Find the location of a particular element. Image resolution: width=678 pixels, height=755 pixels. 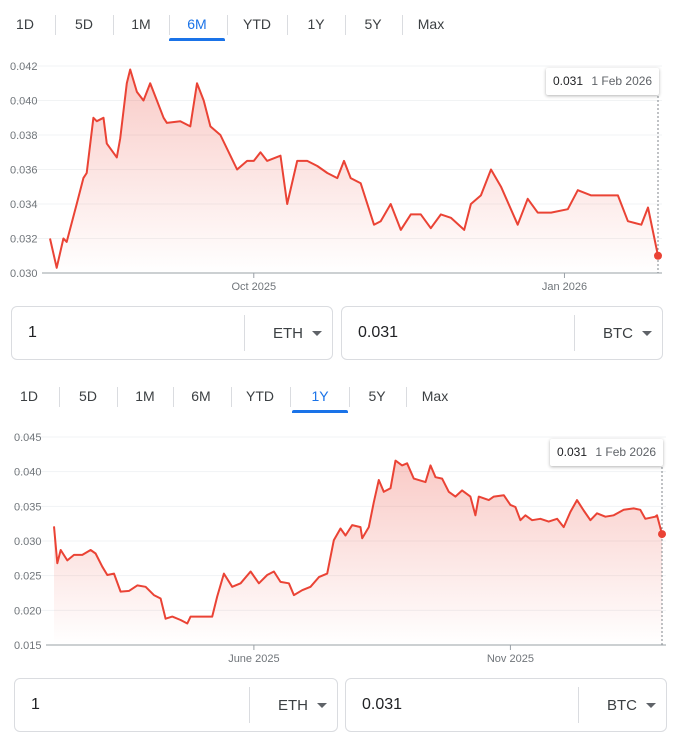

y-tick-label: 0.015 is located at coordinates (28, 646).